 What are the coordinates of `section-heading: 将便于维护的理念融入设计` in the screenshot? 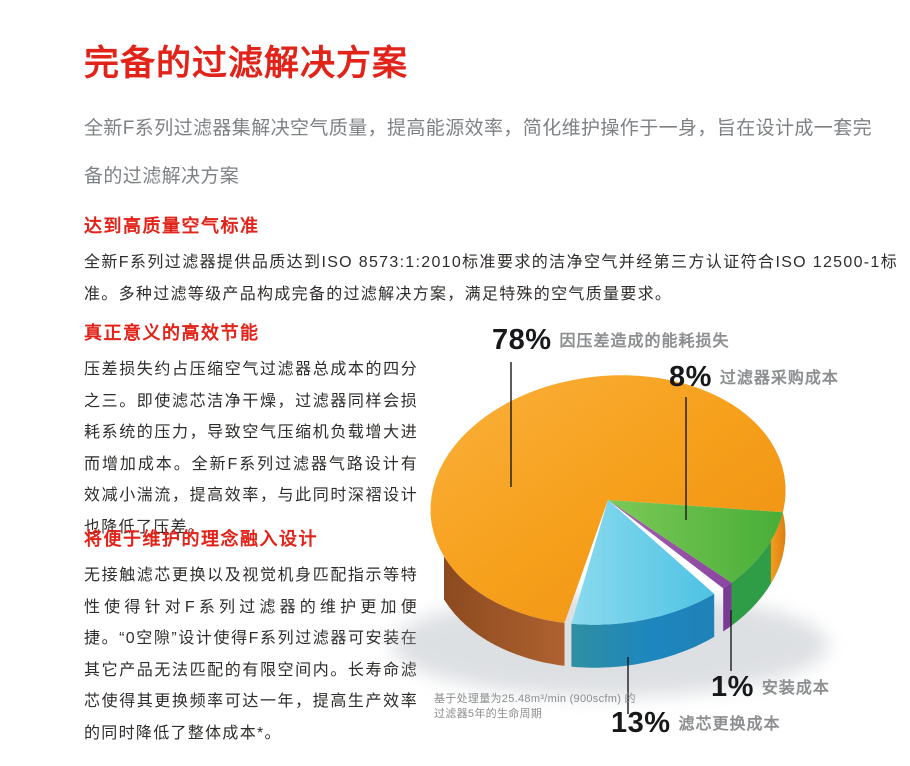 It's located at (201, 539).